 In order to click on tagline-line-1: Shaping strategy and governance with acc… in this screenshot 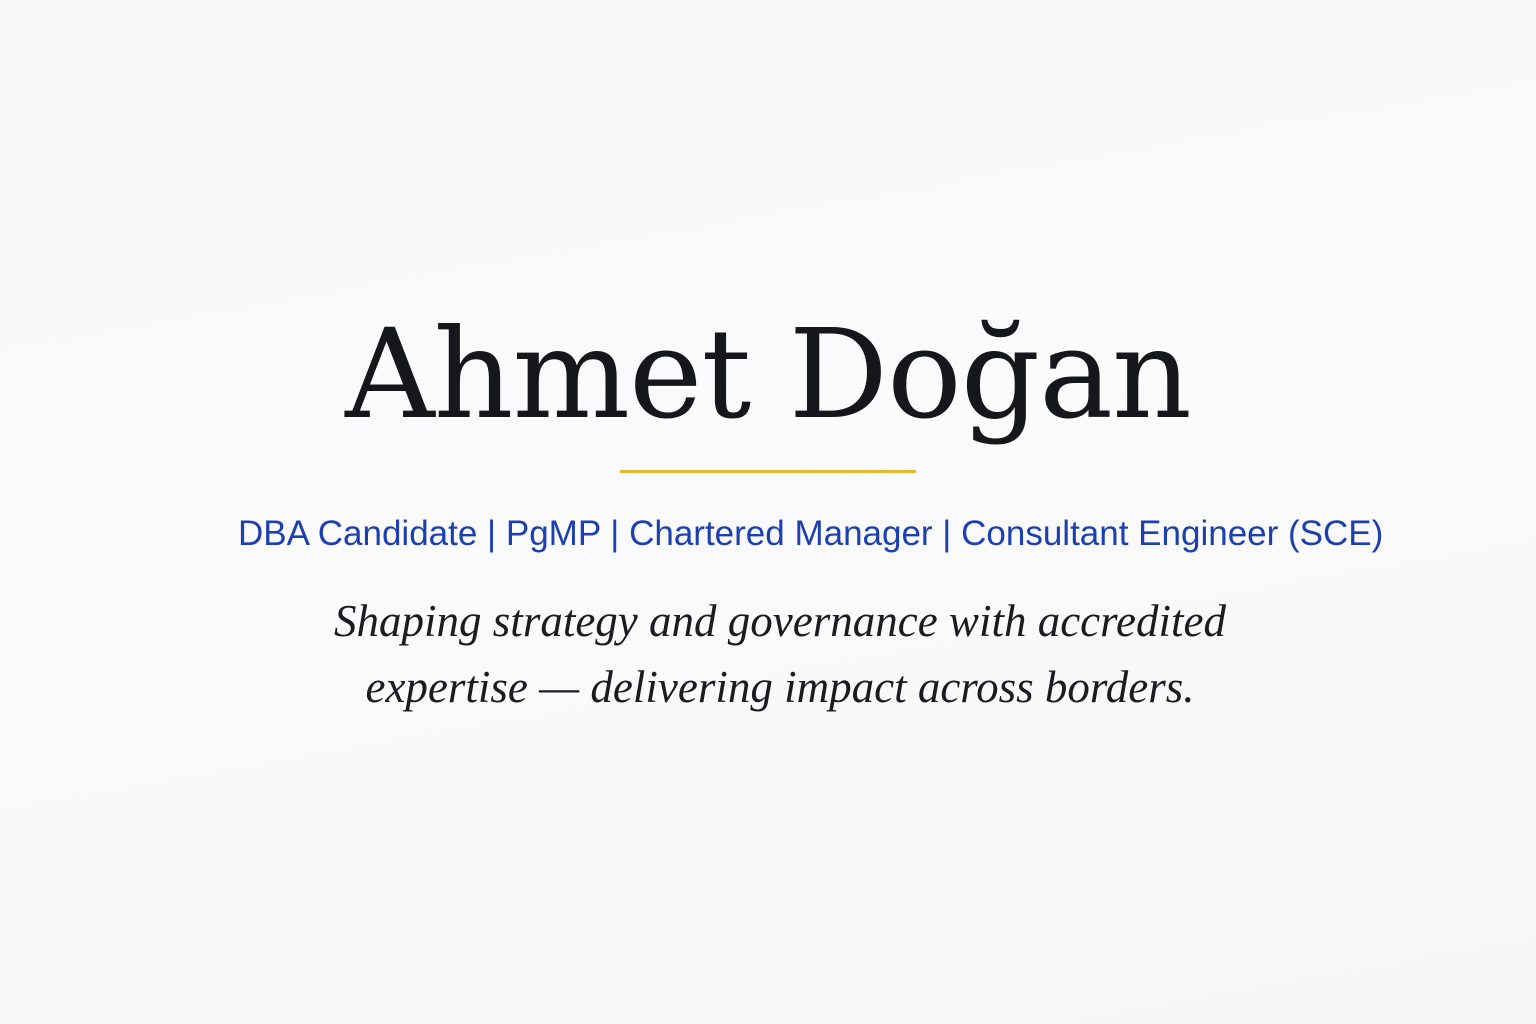, I will do `click(780, 621)`.